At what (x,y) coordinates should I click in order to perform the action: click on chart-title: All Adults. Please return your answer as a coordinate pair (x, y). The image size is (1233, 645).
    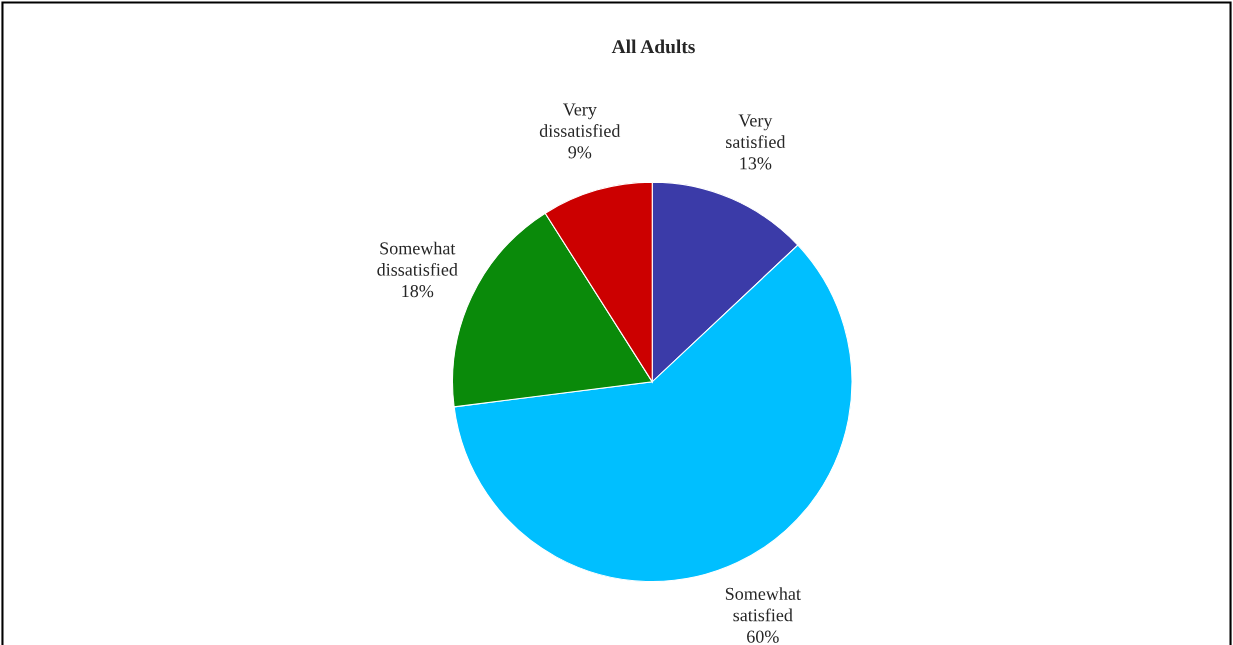
    Looking at the image, I should click on (653, 46).